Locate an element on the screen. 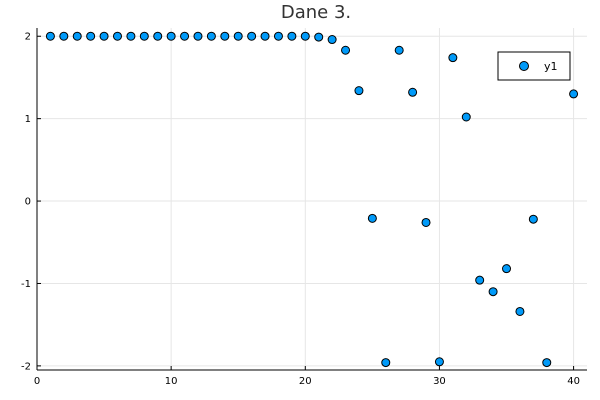 The height and width of the screenshot is (400, 600). legend-box is located at coordinates (534, 66).